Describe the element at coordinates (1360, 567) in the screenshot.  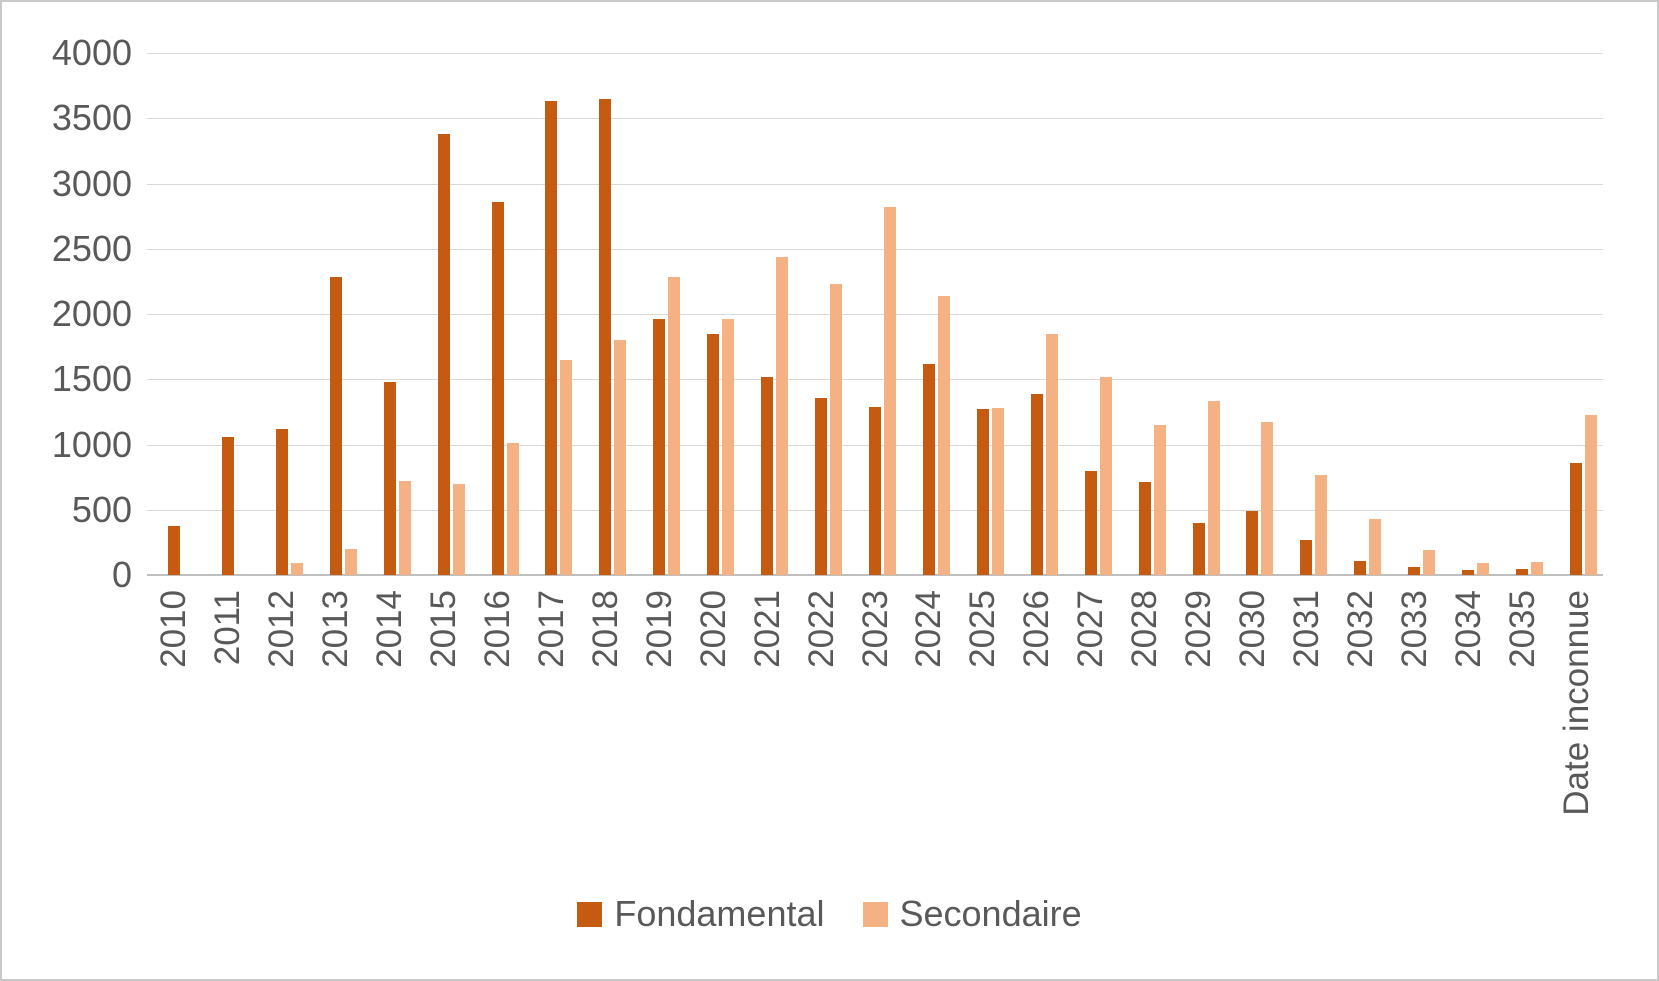
I see `bar-fondamental-2032` at that location.